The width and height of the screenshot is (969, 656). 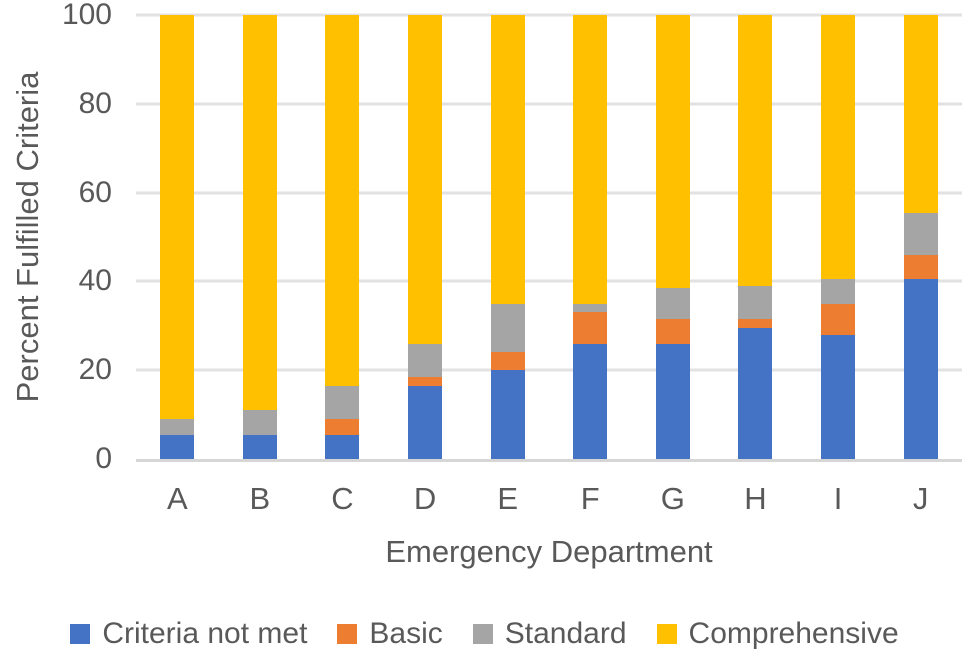 I want to click on bar-segment-I-standard, so click(x=838, y=291).